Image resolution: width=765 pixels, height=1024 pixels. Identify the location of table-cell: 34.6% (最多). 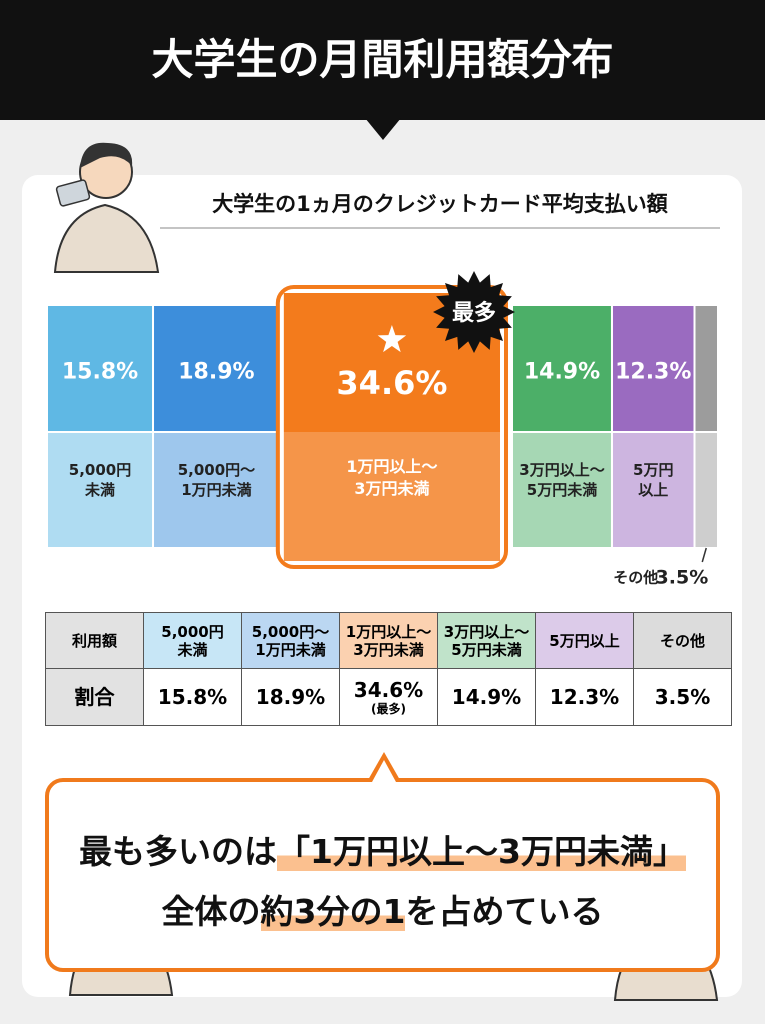
(388, 697).